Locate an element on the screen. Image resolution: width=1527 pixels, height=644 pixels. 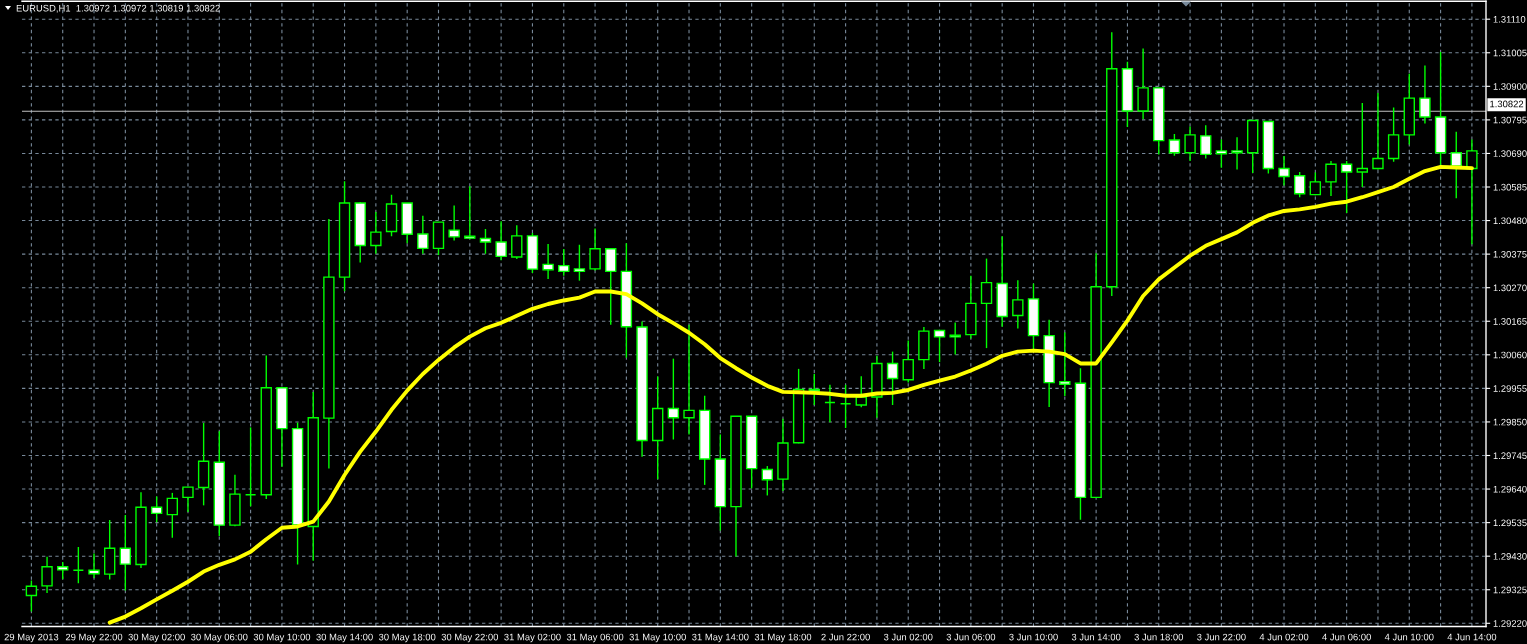
y-tick-label: 1.31110 is located at coordinates (1509, 19).